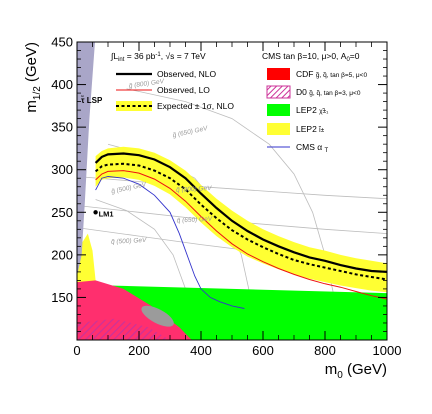 The height and width of the screenshot is (414, 432). I want to click on legend-label: Observed, LO, so click(183, 90).